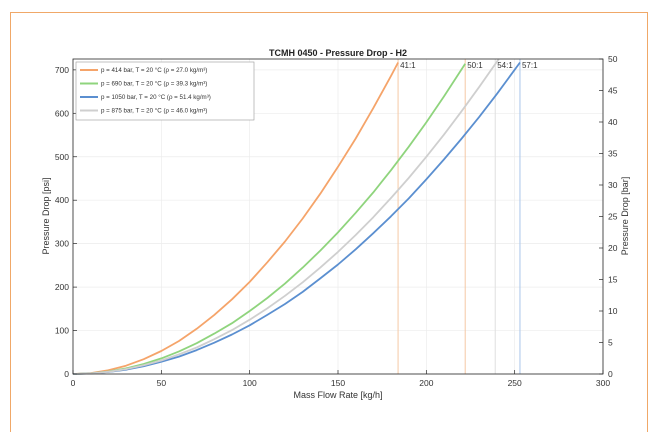 The height and width of the screenshot is (432, 660). I want to click on x-tick-label: 150, so click(338, 383).